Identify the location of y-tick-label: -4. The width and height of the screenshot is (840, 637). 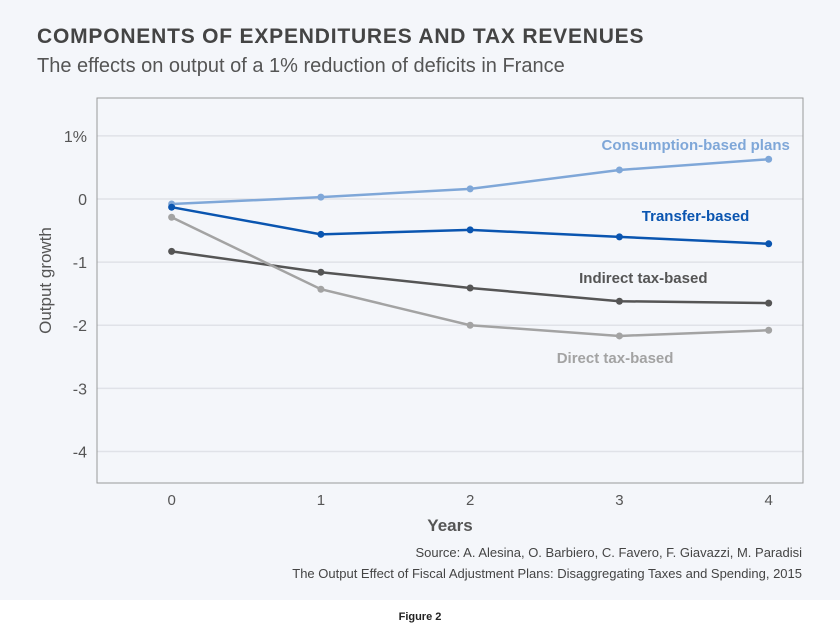
(80, 452).